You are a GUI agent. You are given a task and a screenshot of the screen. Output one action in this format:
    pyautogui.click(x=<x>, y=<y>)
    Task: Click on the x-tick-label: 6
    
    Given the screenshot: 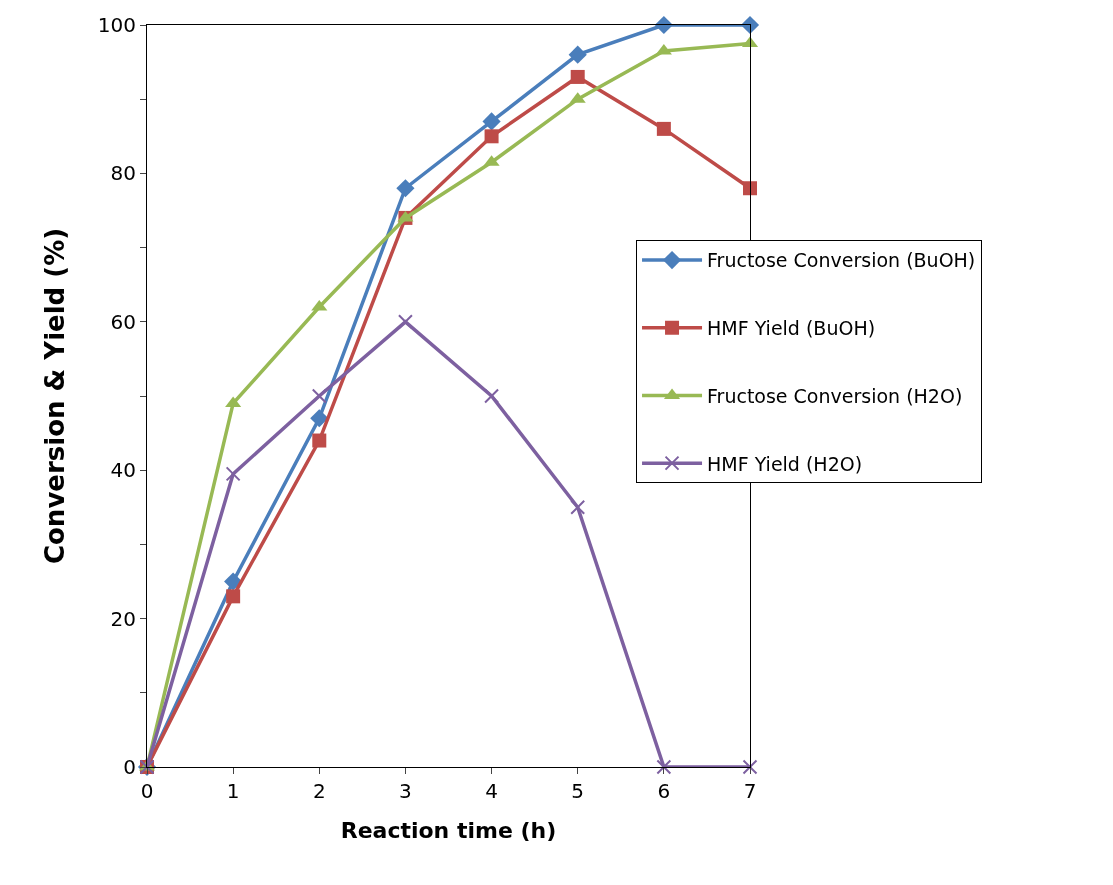 What is the action you would take?
    pyautogui.click(x=664, y=791)
    